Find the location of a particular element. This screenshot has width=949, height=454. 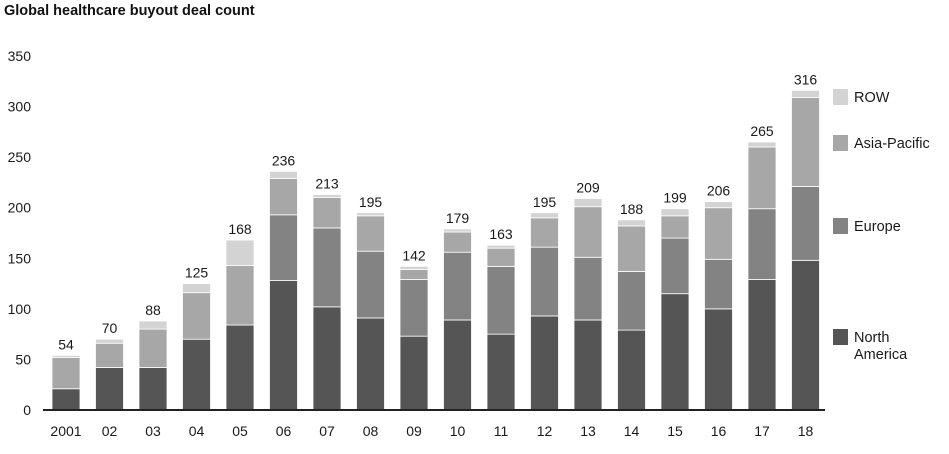

total-label: 142 is located at coordinates (414, 255).